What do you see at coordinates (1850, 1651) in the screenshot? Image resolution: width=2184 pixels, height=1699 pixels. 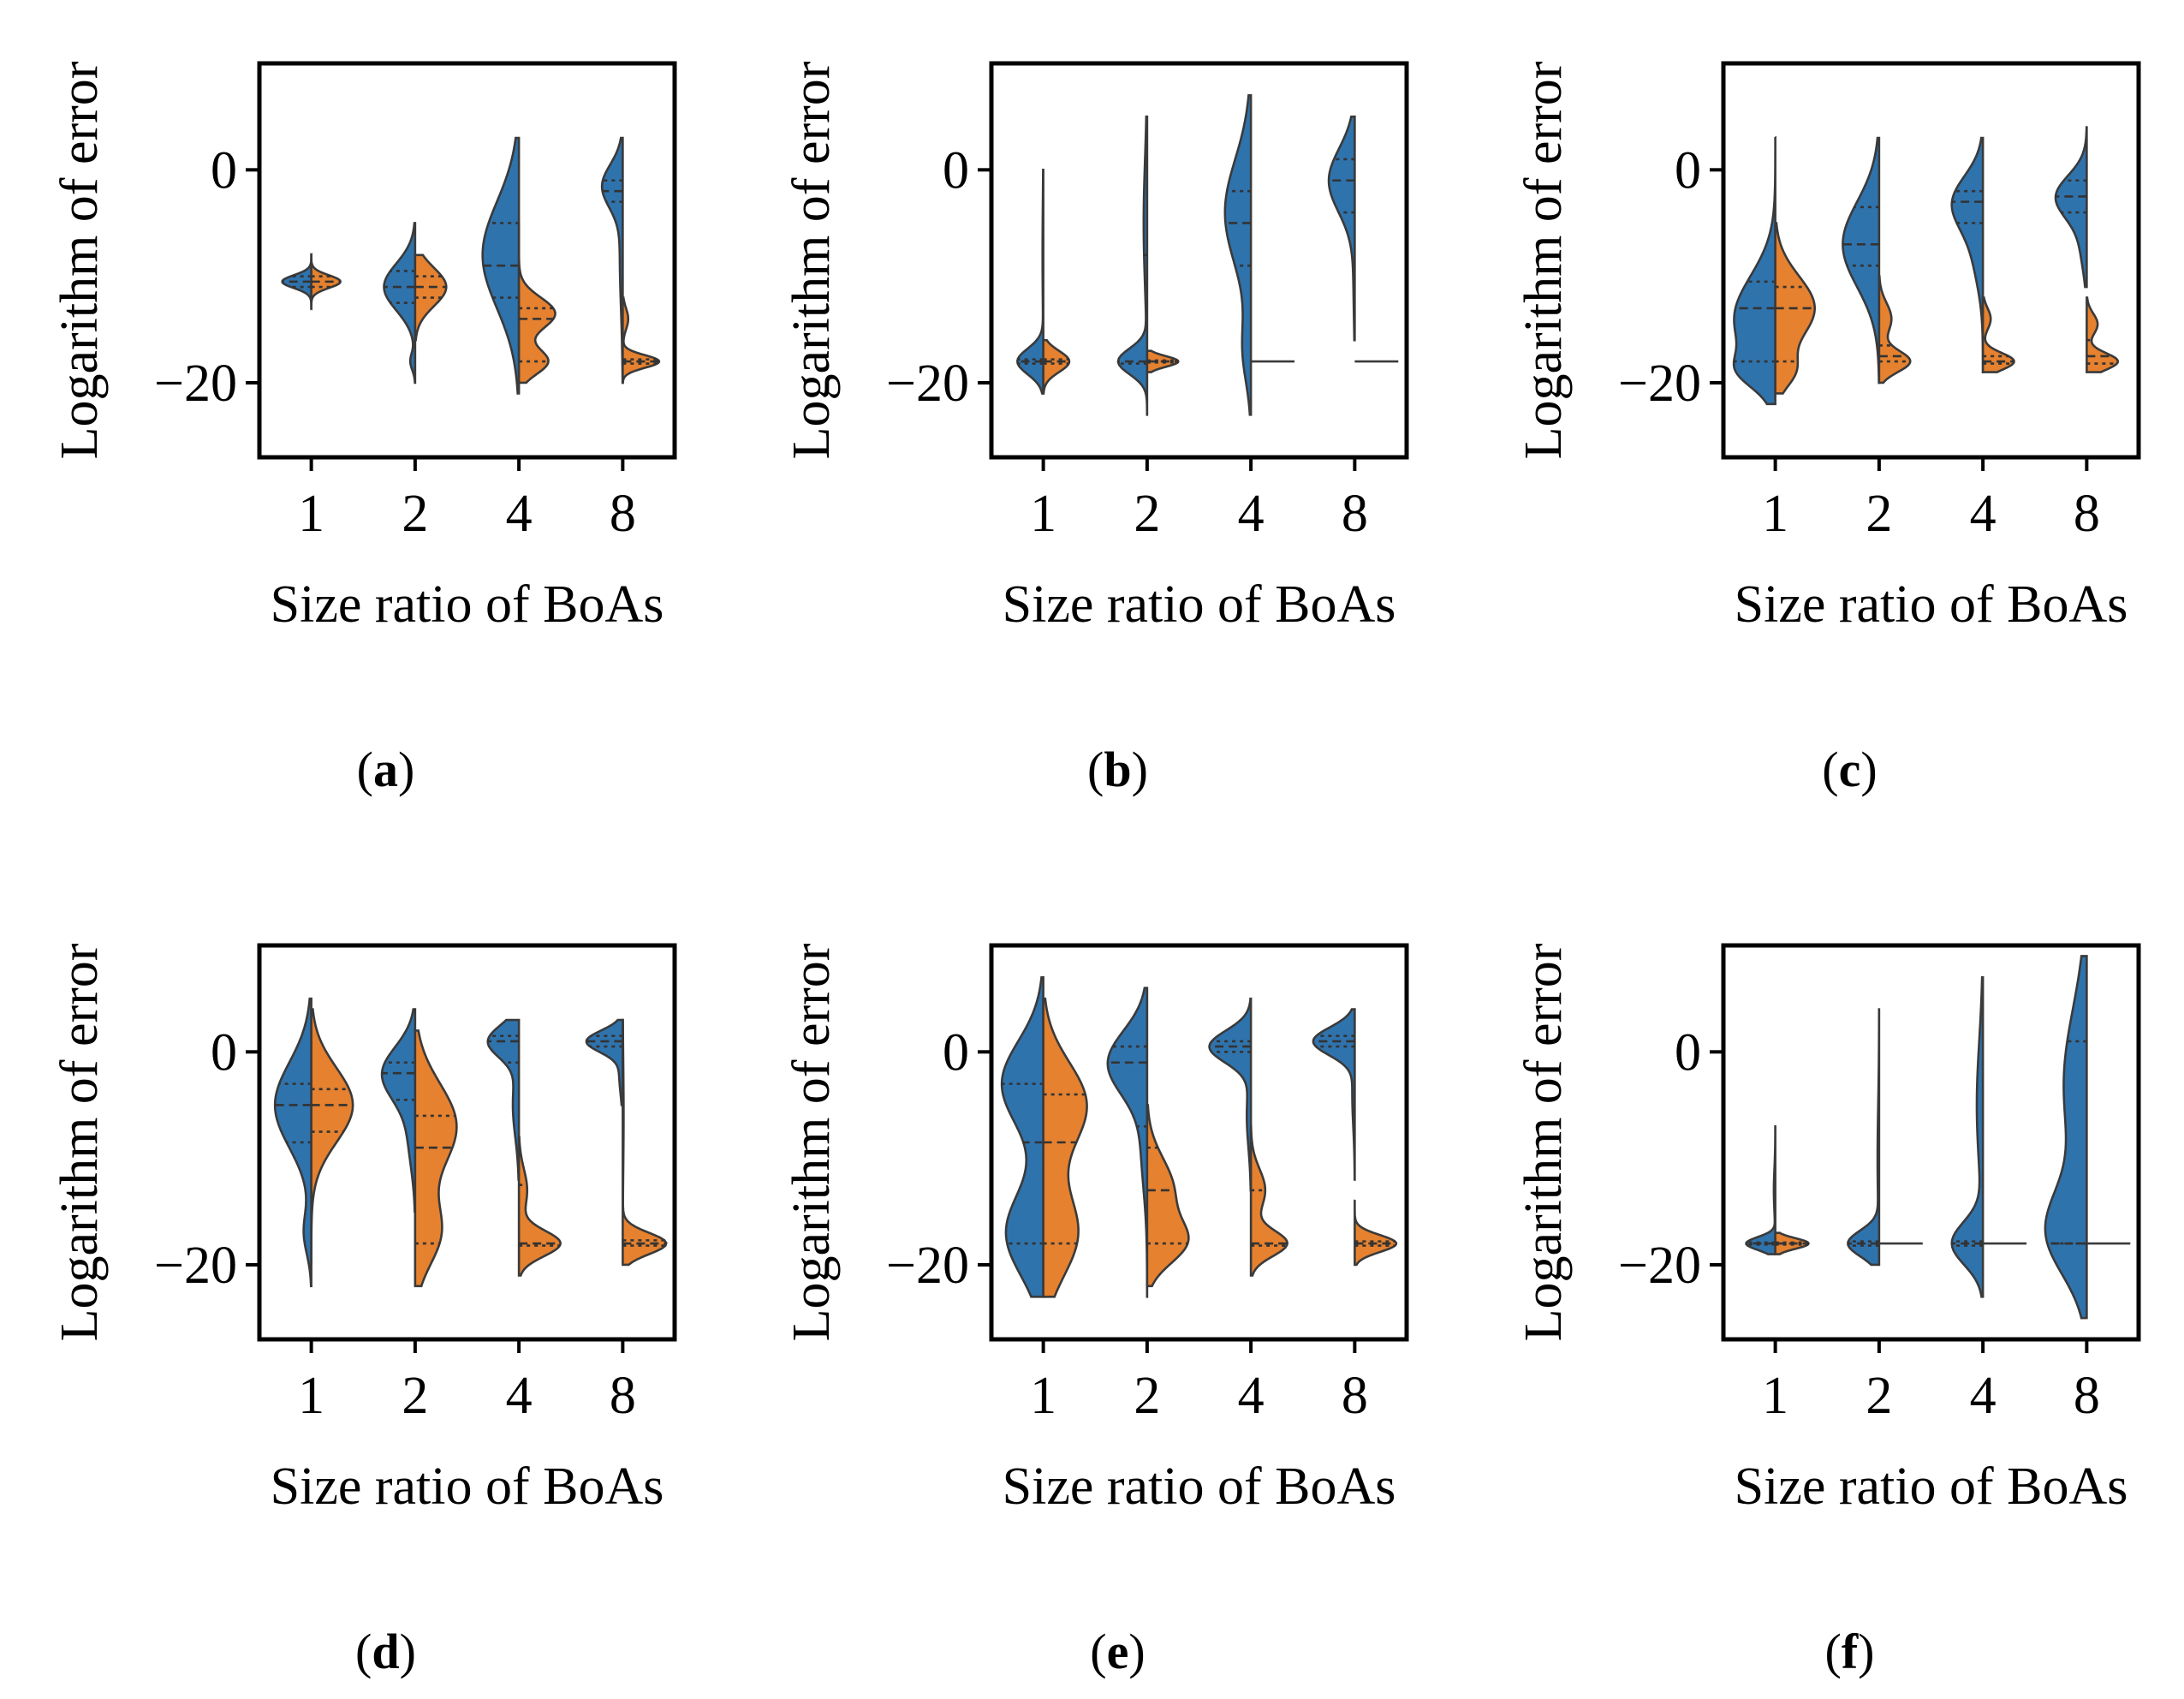 I see `panel-label: (f)` at bounding box center [1850, 1651].